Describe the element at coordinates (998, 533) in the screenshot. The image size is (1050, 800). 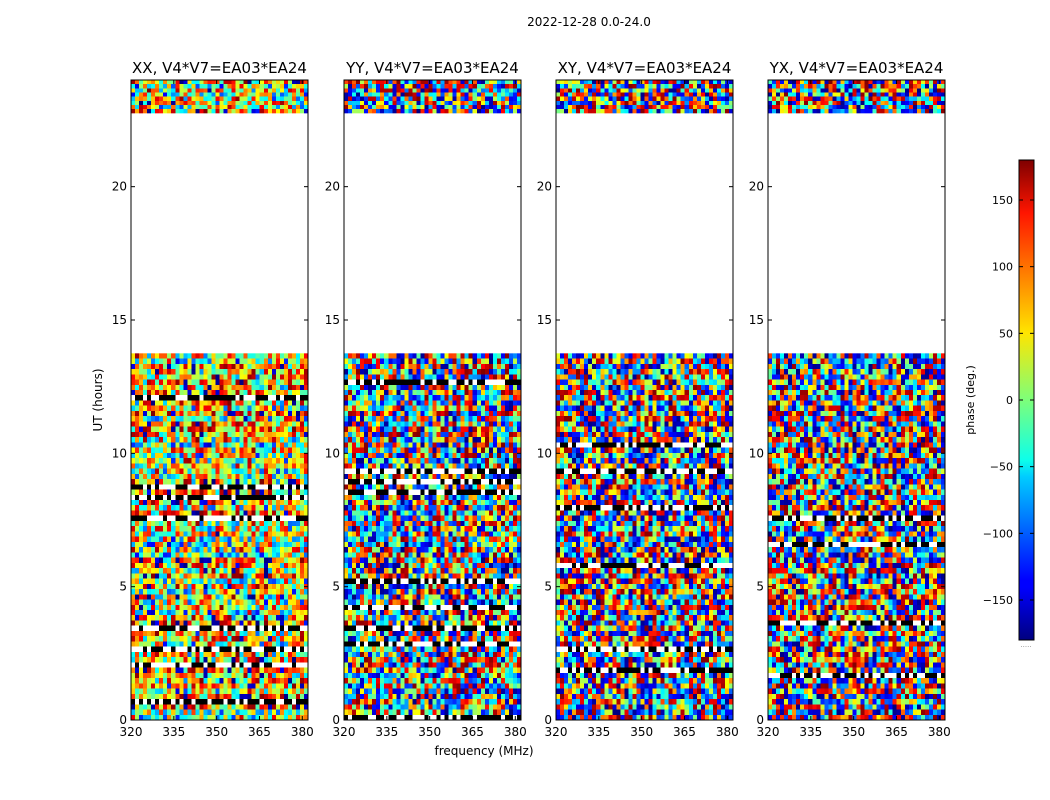
I see `colorbar-tick-label: −100` at that location.